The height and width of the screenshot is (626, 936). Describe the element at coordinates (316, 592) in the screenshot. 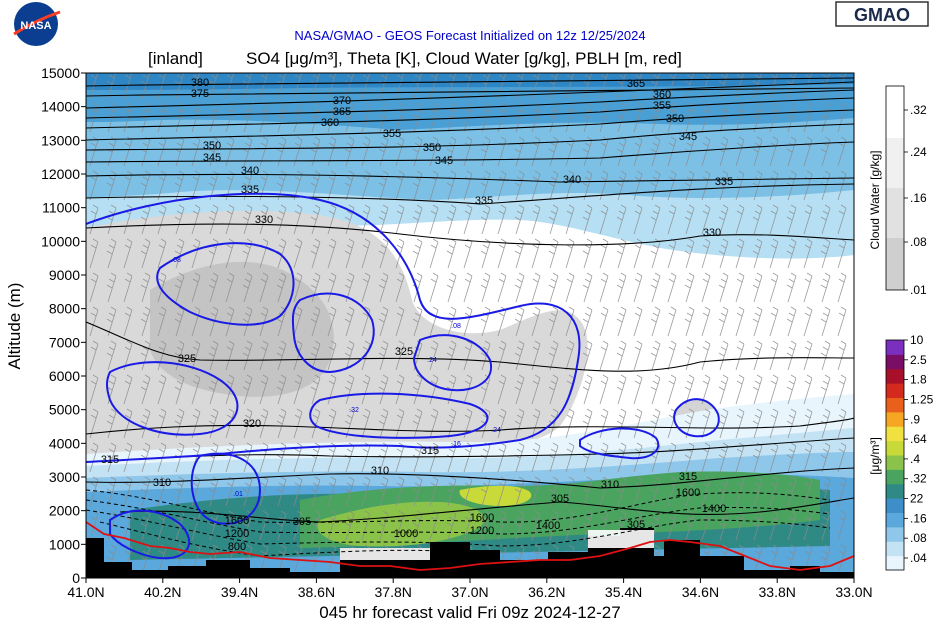

I see `x-tick-label: 38.6N` at that location.